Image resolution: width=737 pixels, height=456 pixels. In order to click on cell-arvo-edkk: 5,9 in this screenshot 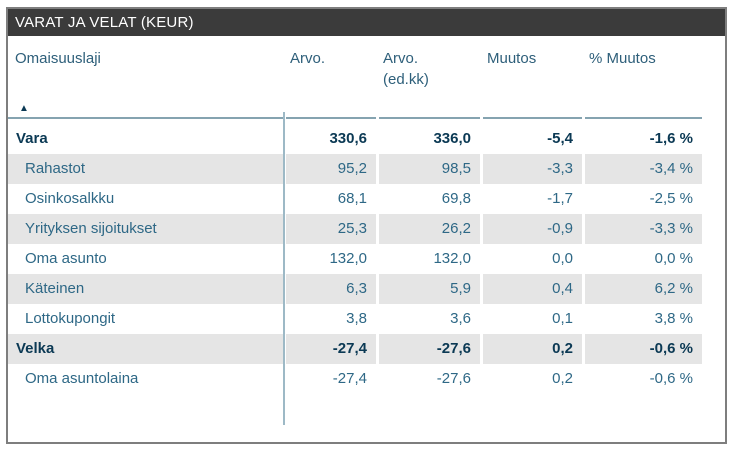, I will do `click(429, 289)`.